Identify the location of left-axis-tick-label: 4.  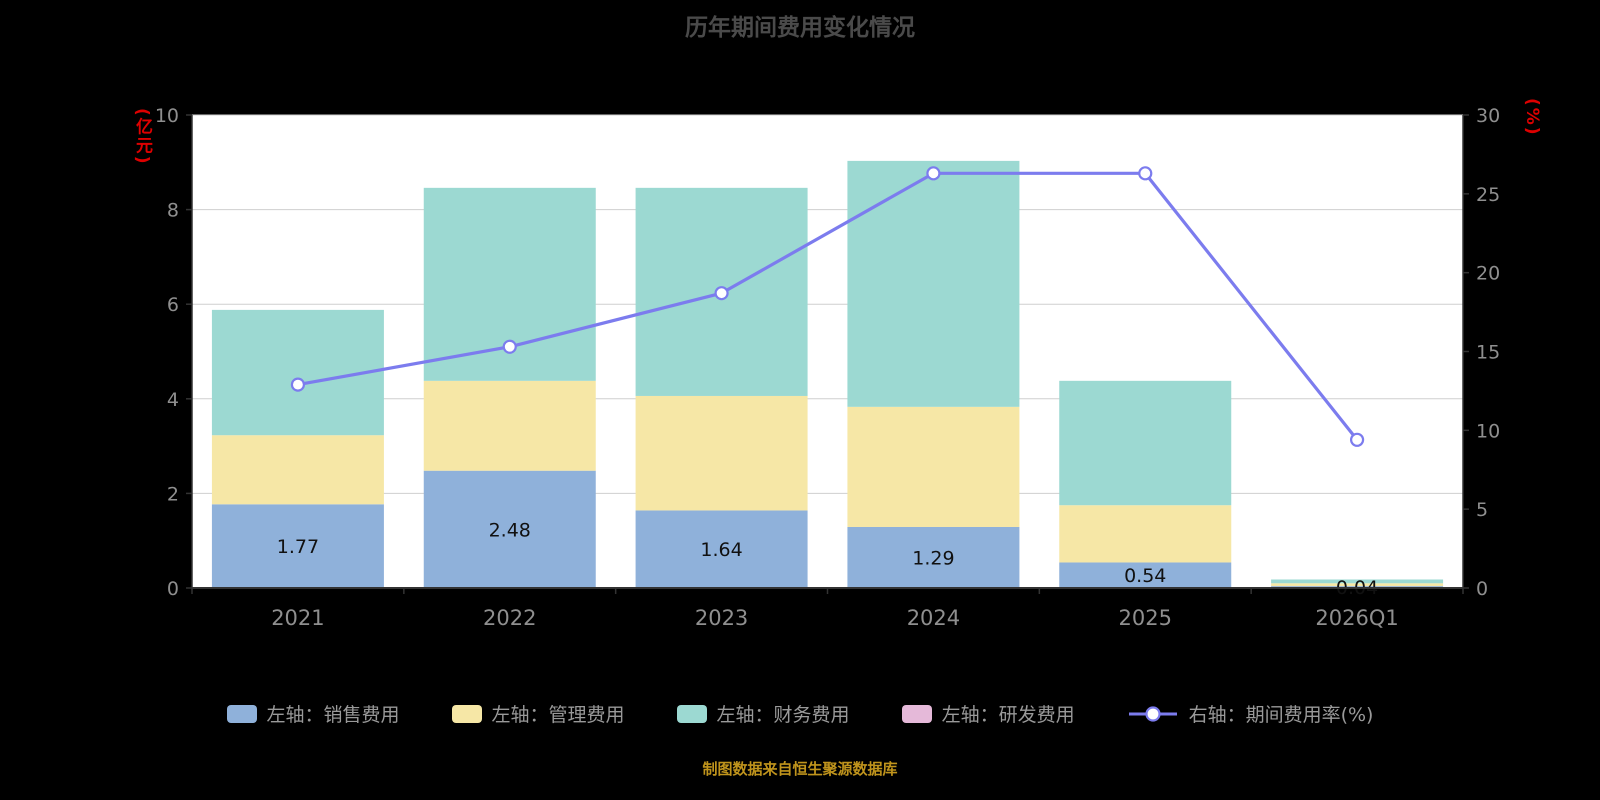
(173, 400).